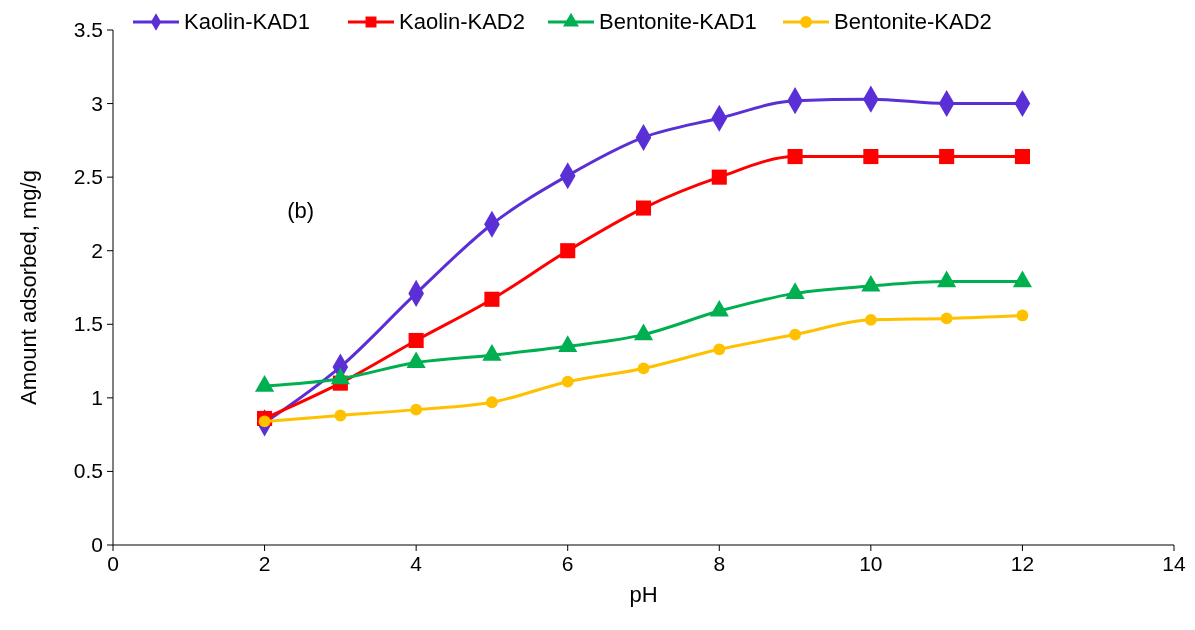 This screenshot has height=630, width=1195. Describe the element at coordinates (88, 471) in the screenshot. I see `y-tick-label: 0.5` at that location.